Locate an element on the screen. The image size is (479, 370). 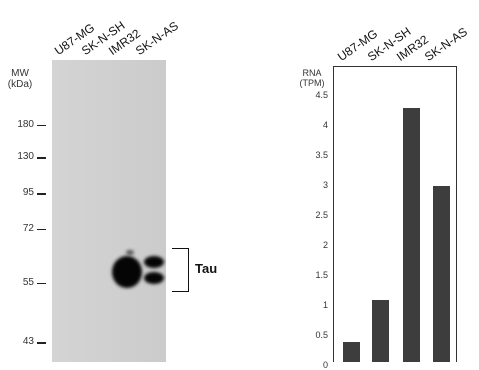
rna-y-tick-label: 2.5 is located at coordinates (321, 215).